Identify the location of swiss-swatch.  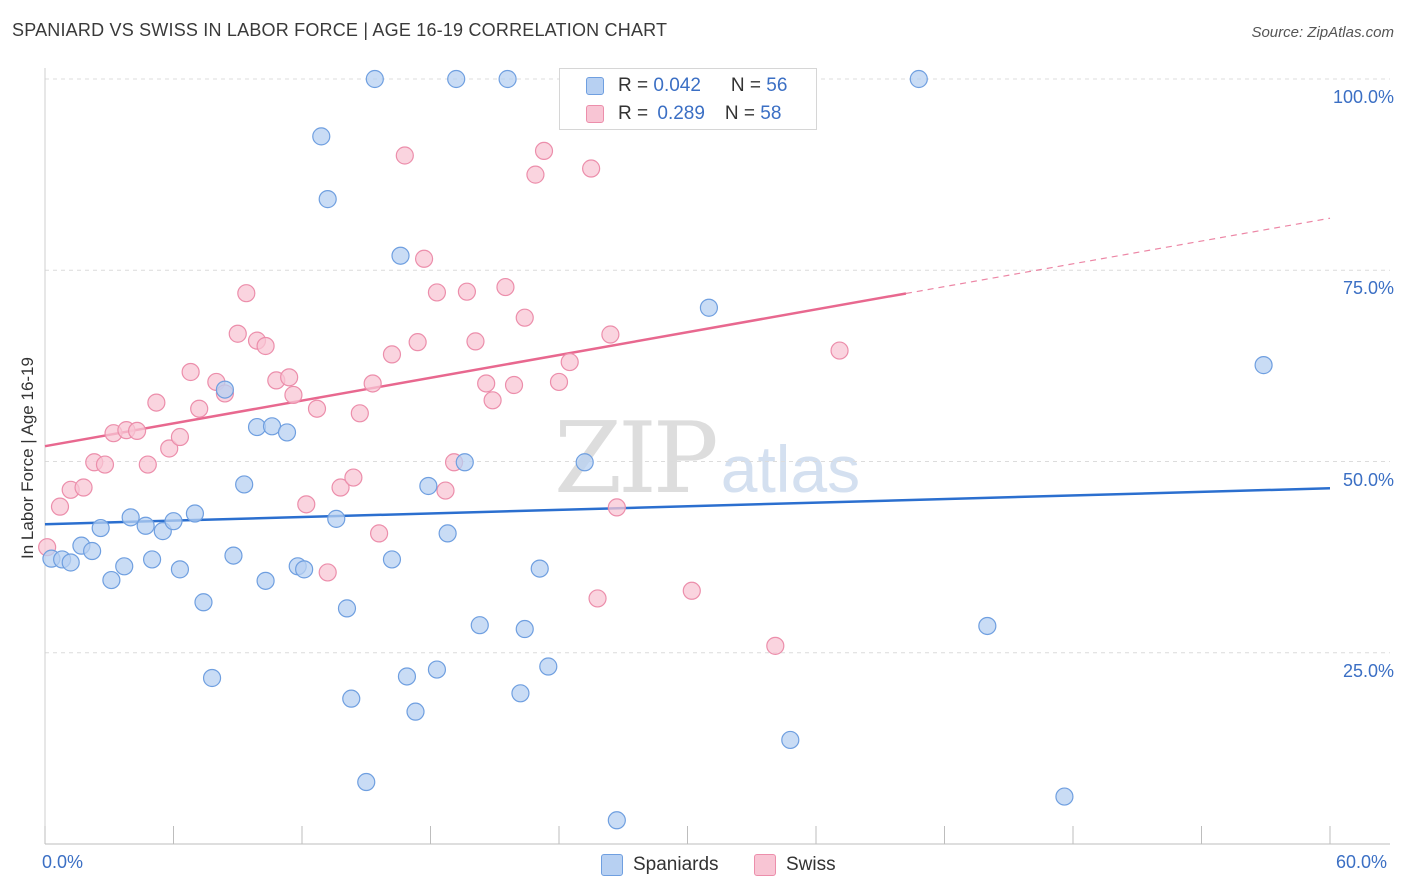
(595, 114).